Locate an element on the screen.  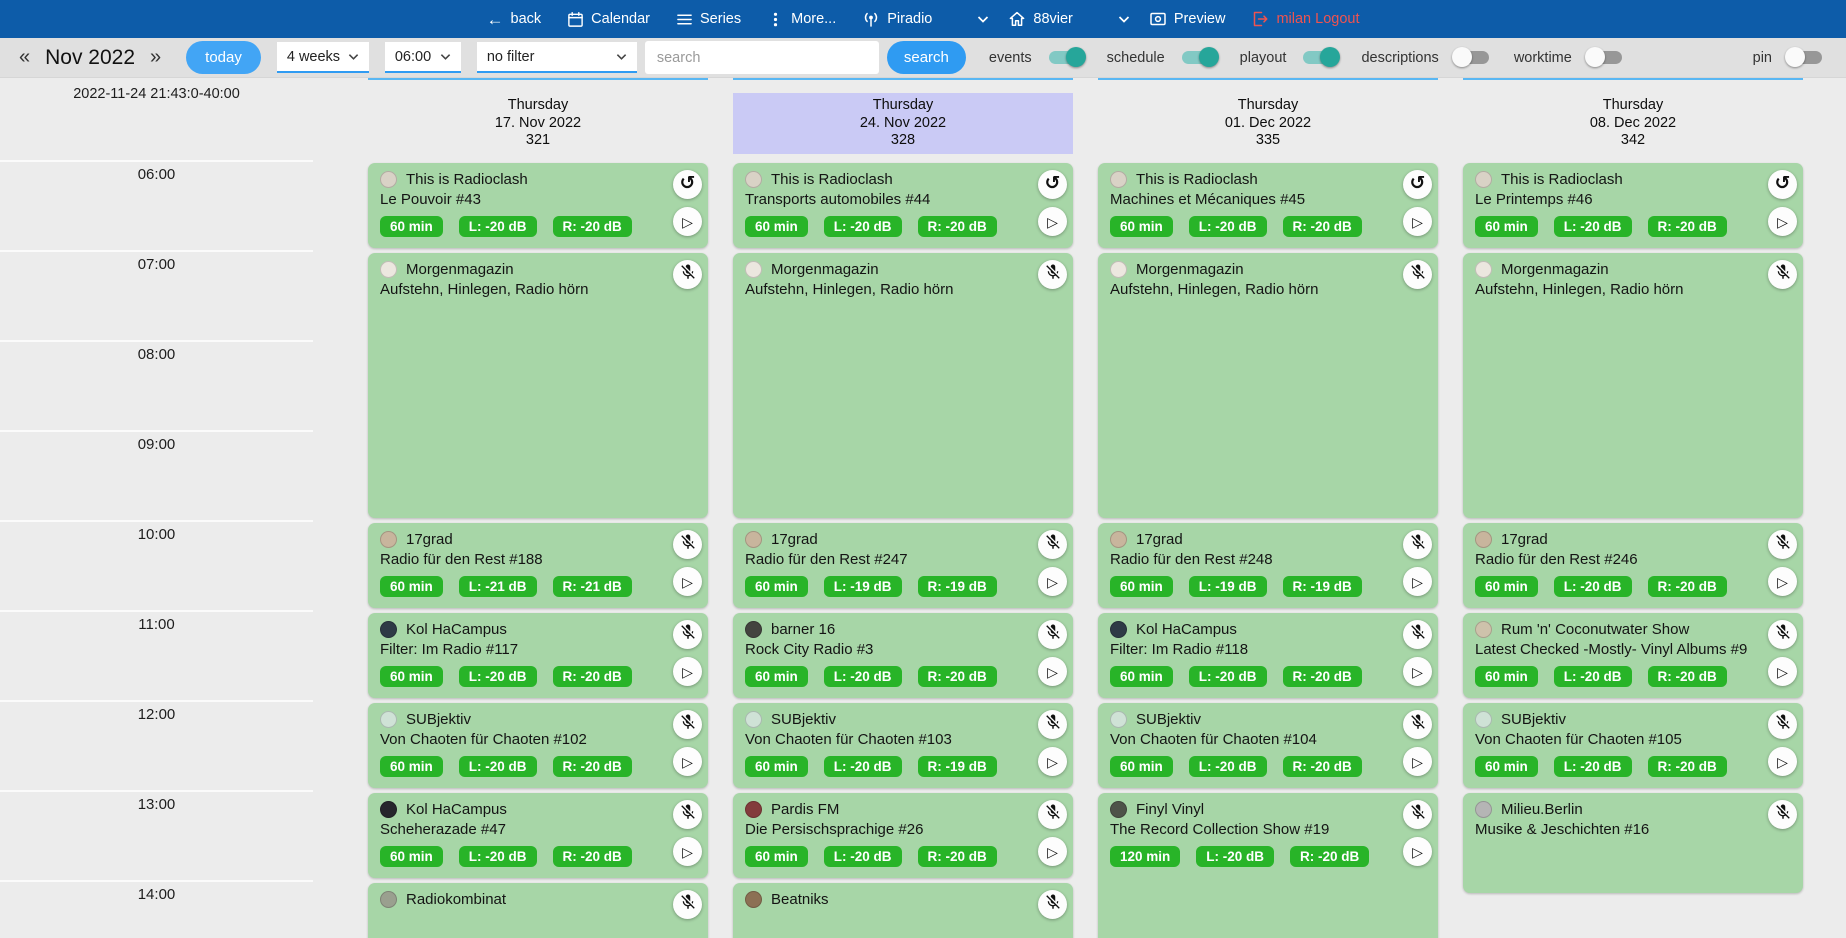
search-input is located at coordinates (761, 57).